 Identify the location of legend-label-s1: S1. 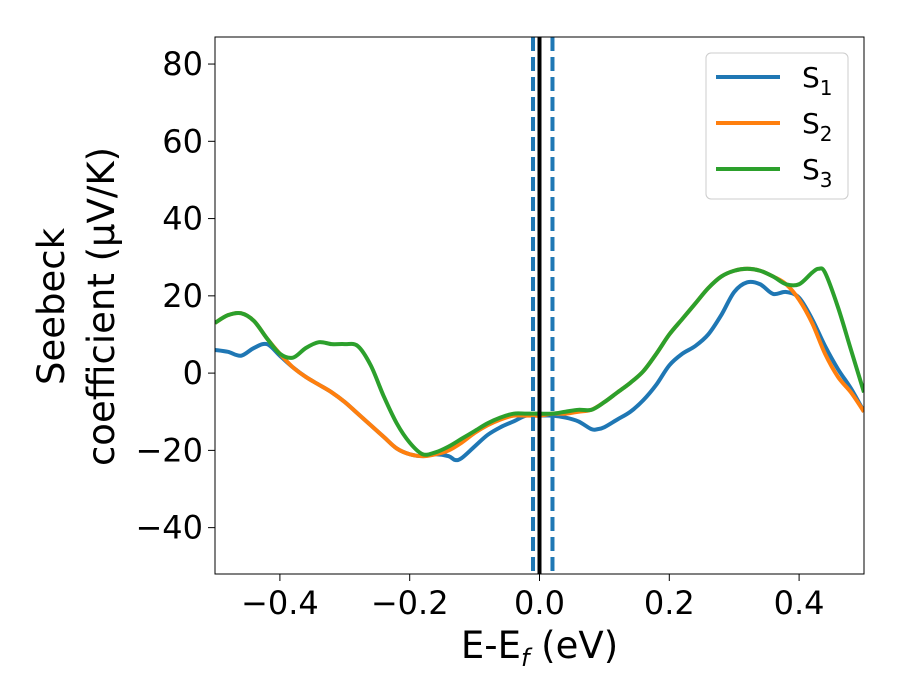
(817, 80).